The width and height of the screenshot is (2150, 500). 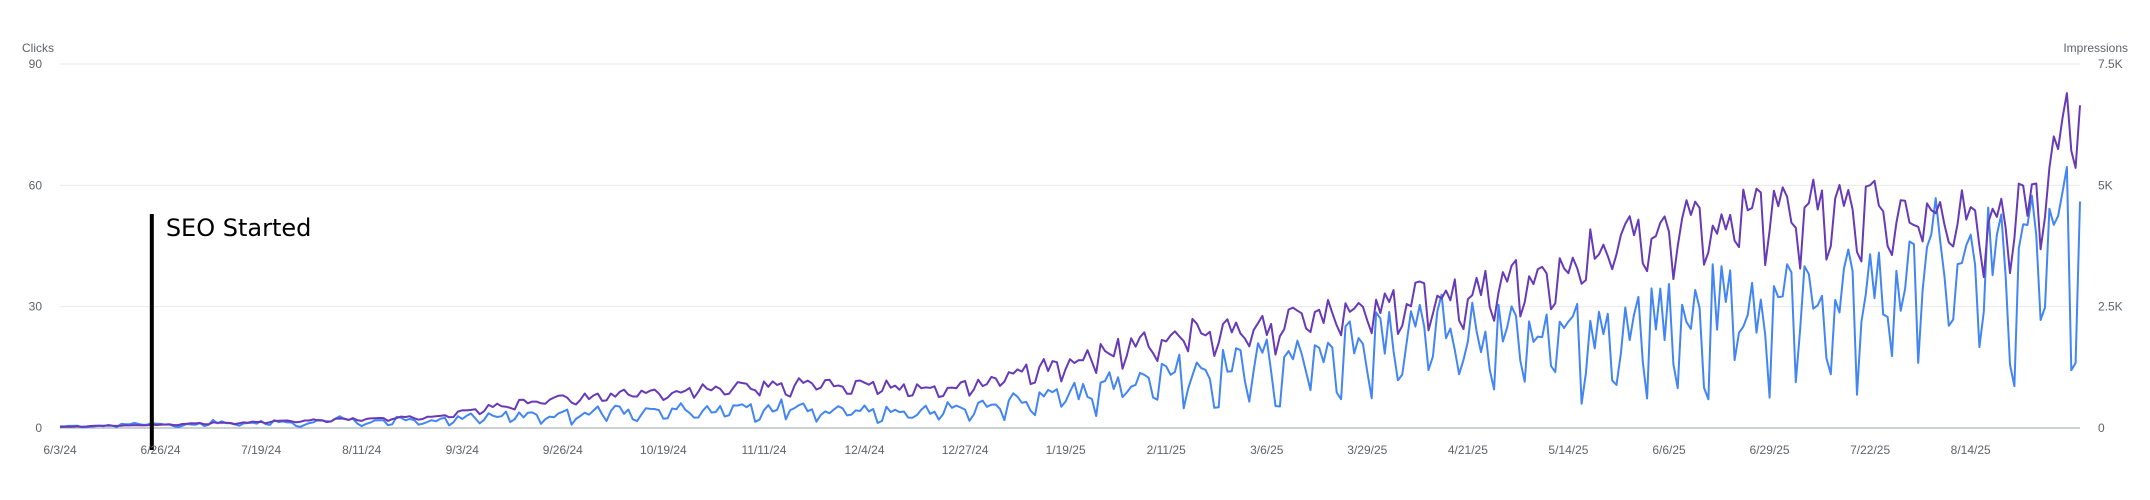 What do you see at coordinates (763, 450) in the screenshot?
I see `x-tick-label: 11/11/24` at bounding box center [763, 450].